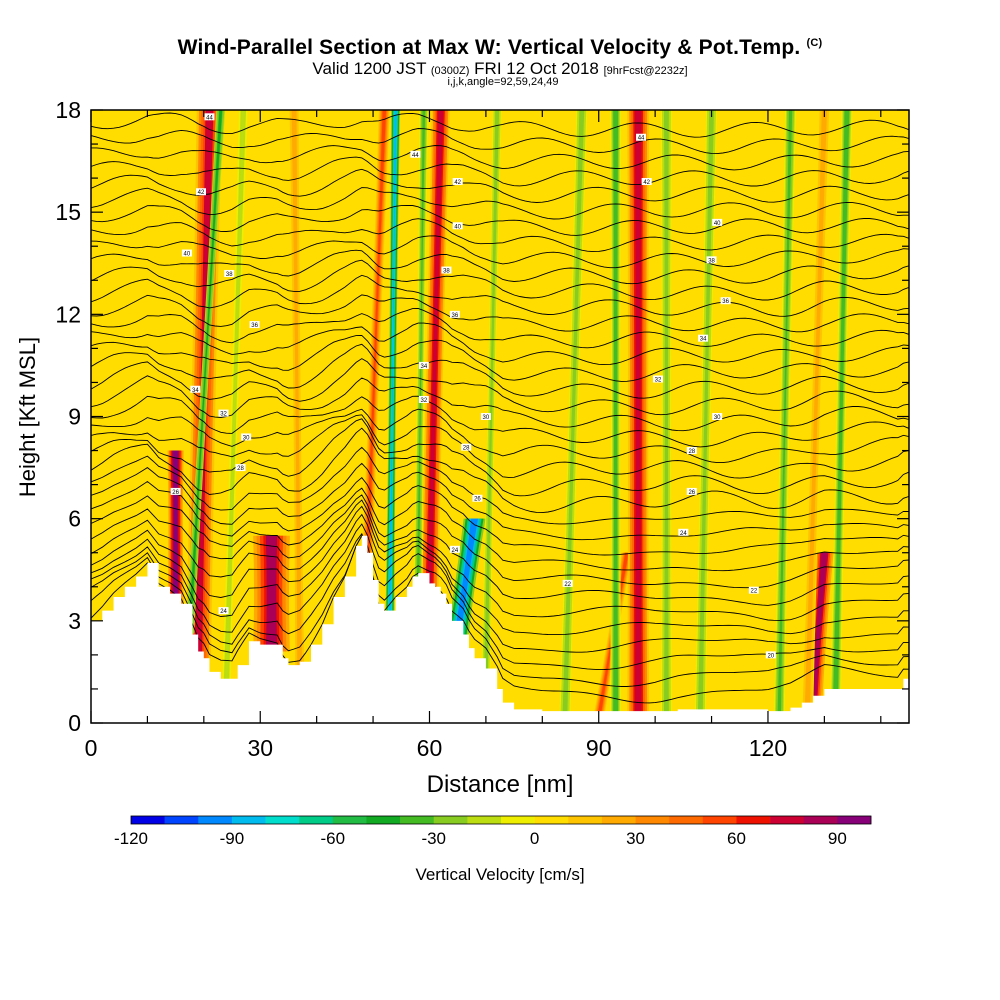 This screenshot has width=1000, height=1000. Describe the element at coordinates (503, 82) in the screenshot. I see `grid-indices: i,j,k,angle=92,59,24,49` at that location.